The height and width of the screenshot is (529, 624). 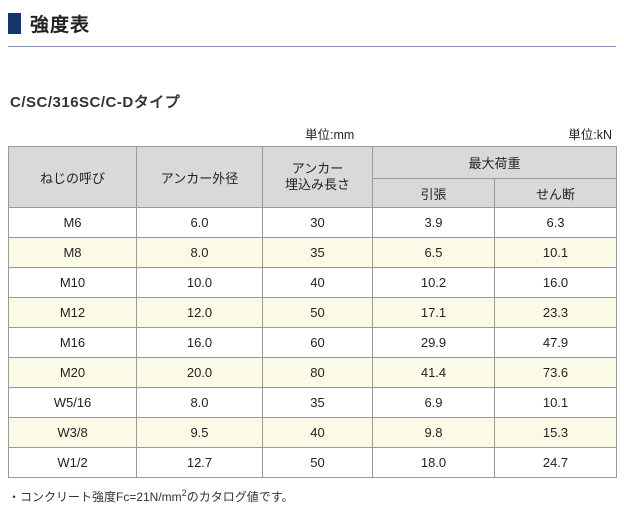 What do you see at coordinates (199, 342) in the screenshot?
I see `cell-anchor-od: 16.0` at bounding box center [199, 342].